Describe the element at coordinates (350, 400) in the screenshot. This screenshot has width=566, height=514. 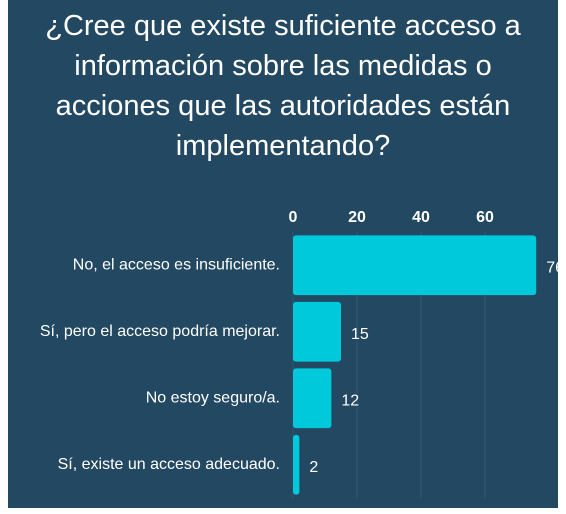
I see `value-label: 12` at that location.